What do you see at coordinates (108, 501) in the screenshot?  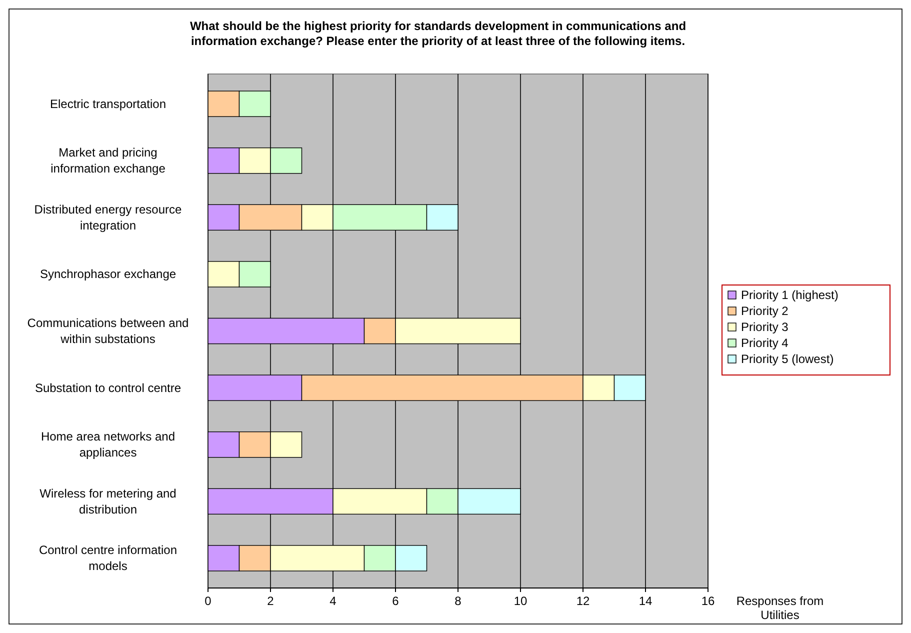 I see `y-tick-label: Wireless for metering and distribution` at bounding box center [108, 501].